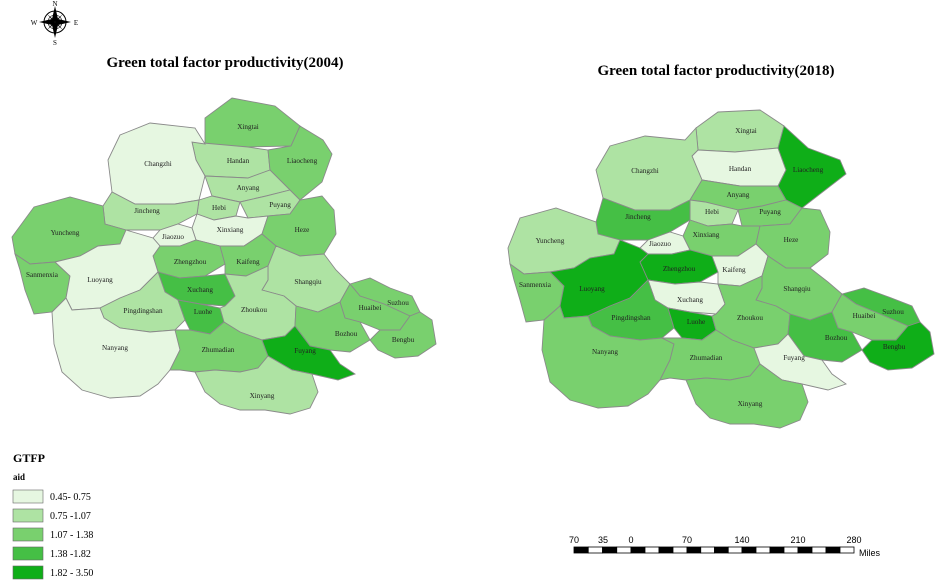 This screenshot has width=941, height=585. Describe the element at coordinates (740, 169) in the screenshot. I see `map-2018-label-handan: Handan` at that location.